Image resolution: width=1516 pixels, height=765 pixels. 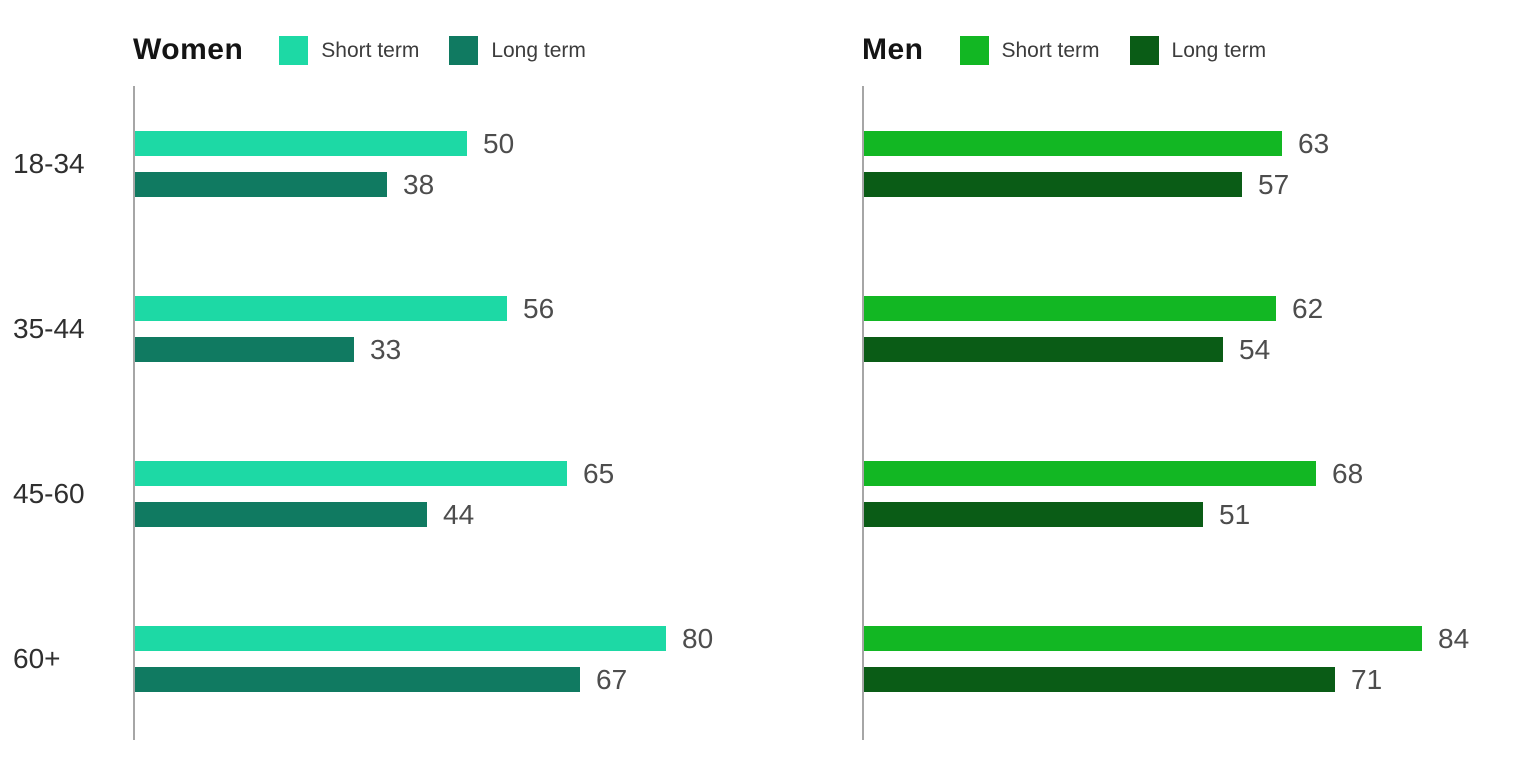 What do you see at coordinates (419, 184) in the screenshot?
I see `bar-value-label: 38` at bounding box center [419, 184].